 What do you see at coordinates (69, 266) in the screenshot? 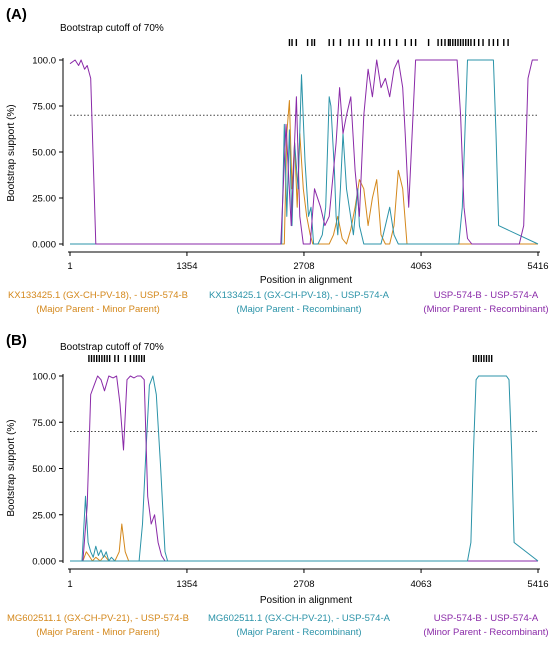
I see `panel-a-x-tick-label-1: 1` at bounding box center [69, 266].